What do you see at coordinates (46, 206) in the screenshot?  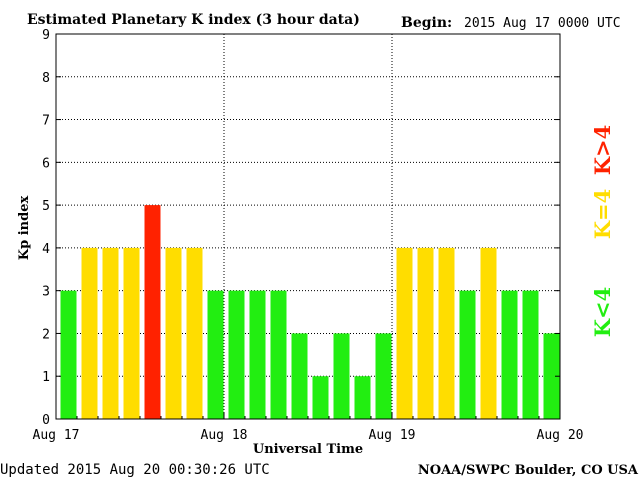 I see `y-tick-label: 5` at bounding box center [46, 206].